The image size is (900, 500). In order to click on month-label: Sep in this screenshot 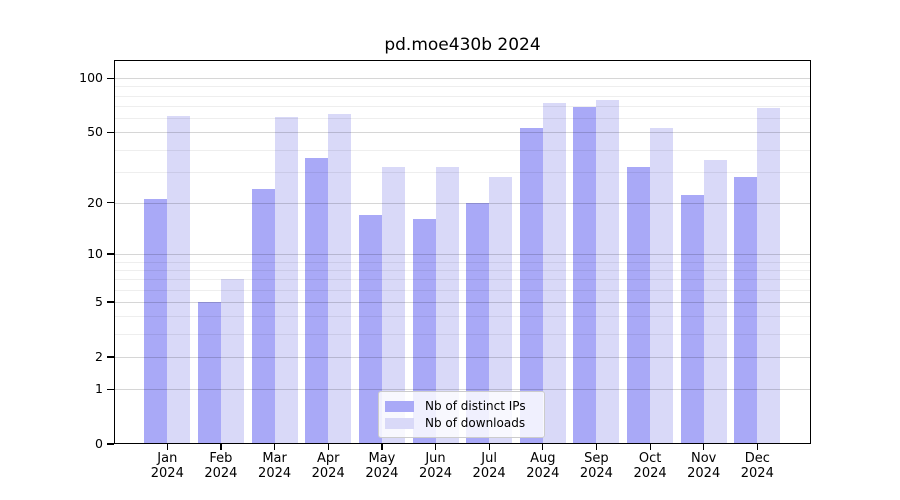, I will do `click(596, 458)`.